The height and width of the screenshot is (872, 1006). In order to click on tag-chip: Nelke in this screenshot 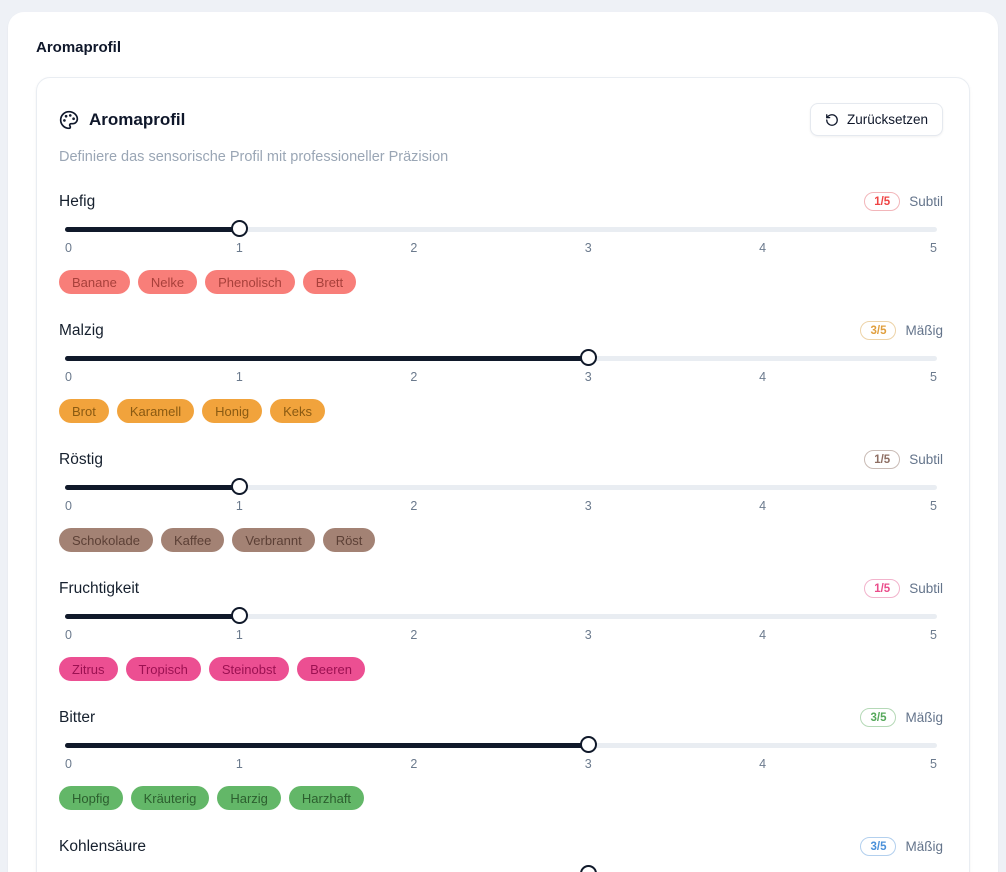, I will do `click(167, 282)`.